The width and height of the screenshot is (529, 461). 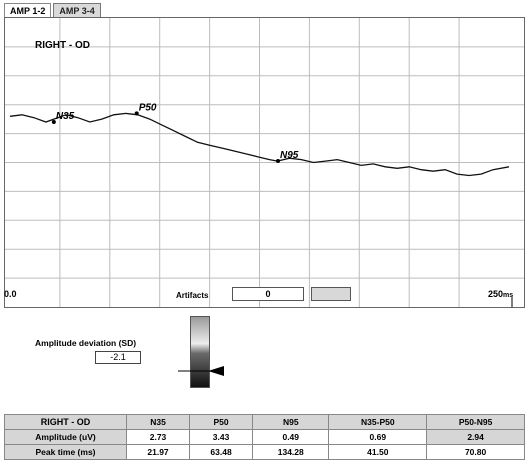 I want to click on column-header: N35, so click(x=158, y=422).